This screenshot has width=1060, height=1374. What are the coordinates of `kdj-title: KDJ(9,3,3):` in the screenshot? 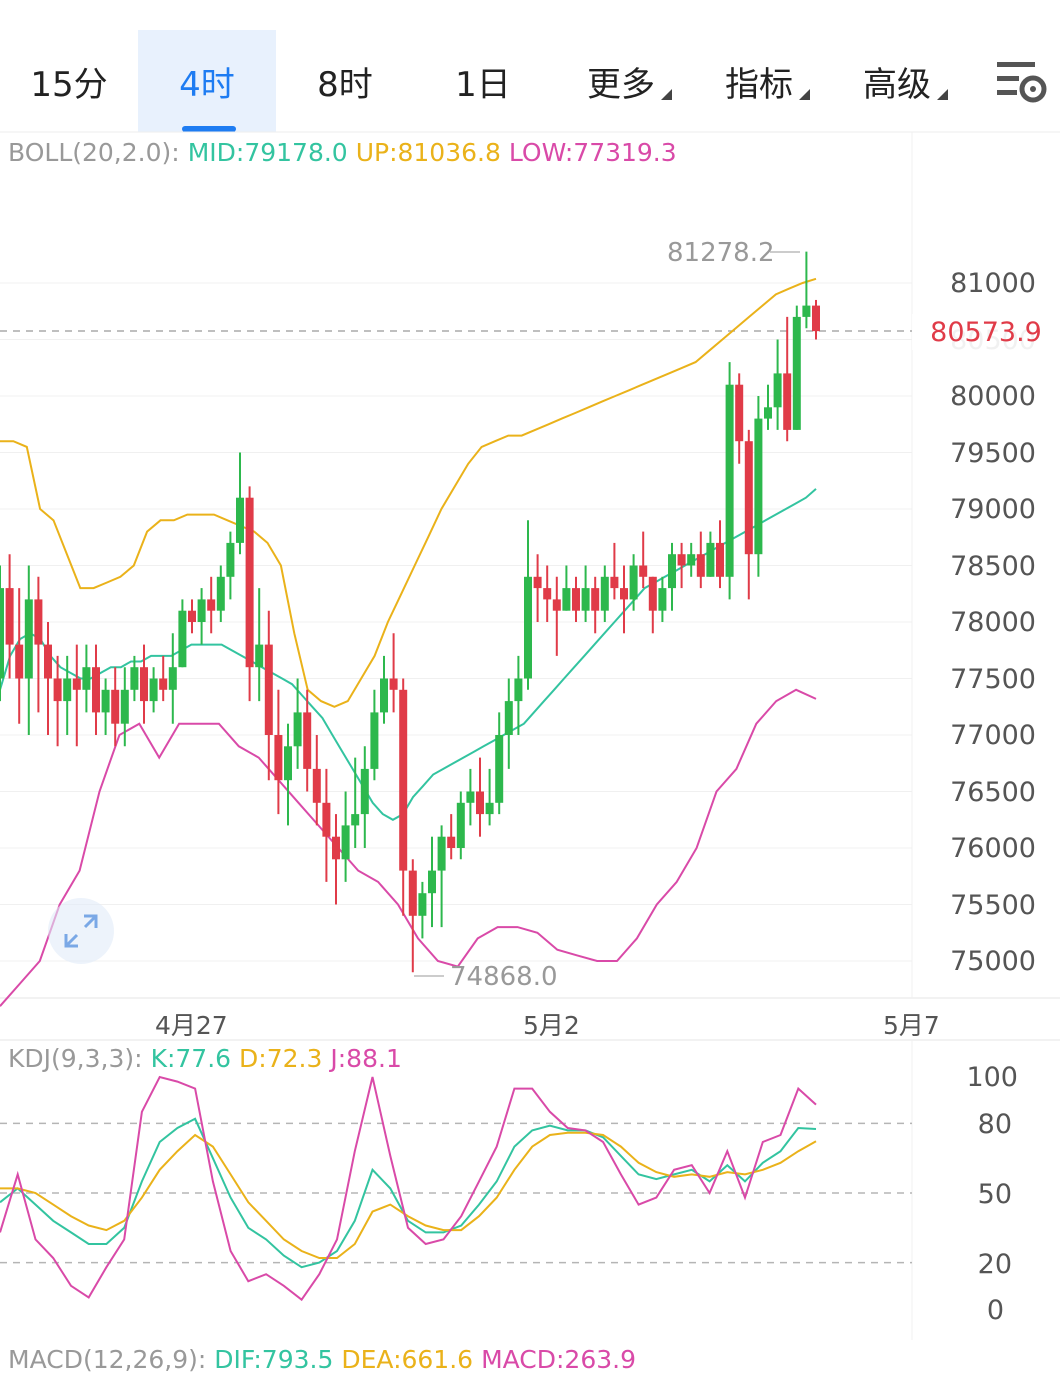 It's located at (75, 1058).